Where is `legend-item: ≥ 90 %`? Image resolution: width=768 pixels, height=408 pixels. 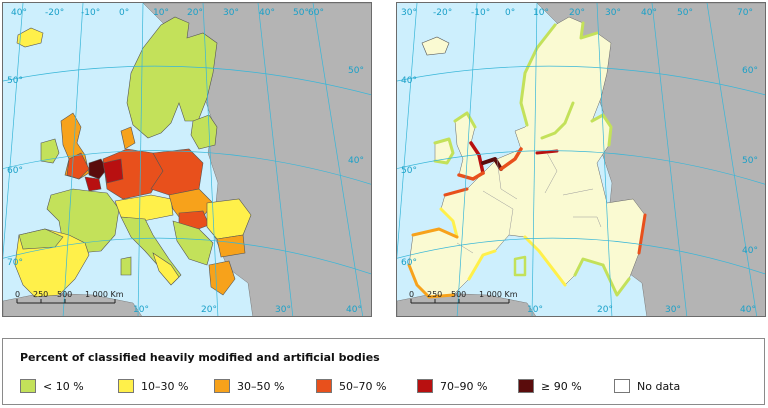 legend-item: ≥ 90 % is located at coordinates (550, 386).